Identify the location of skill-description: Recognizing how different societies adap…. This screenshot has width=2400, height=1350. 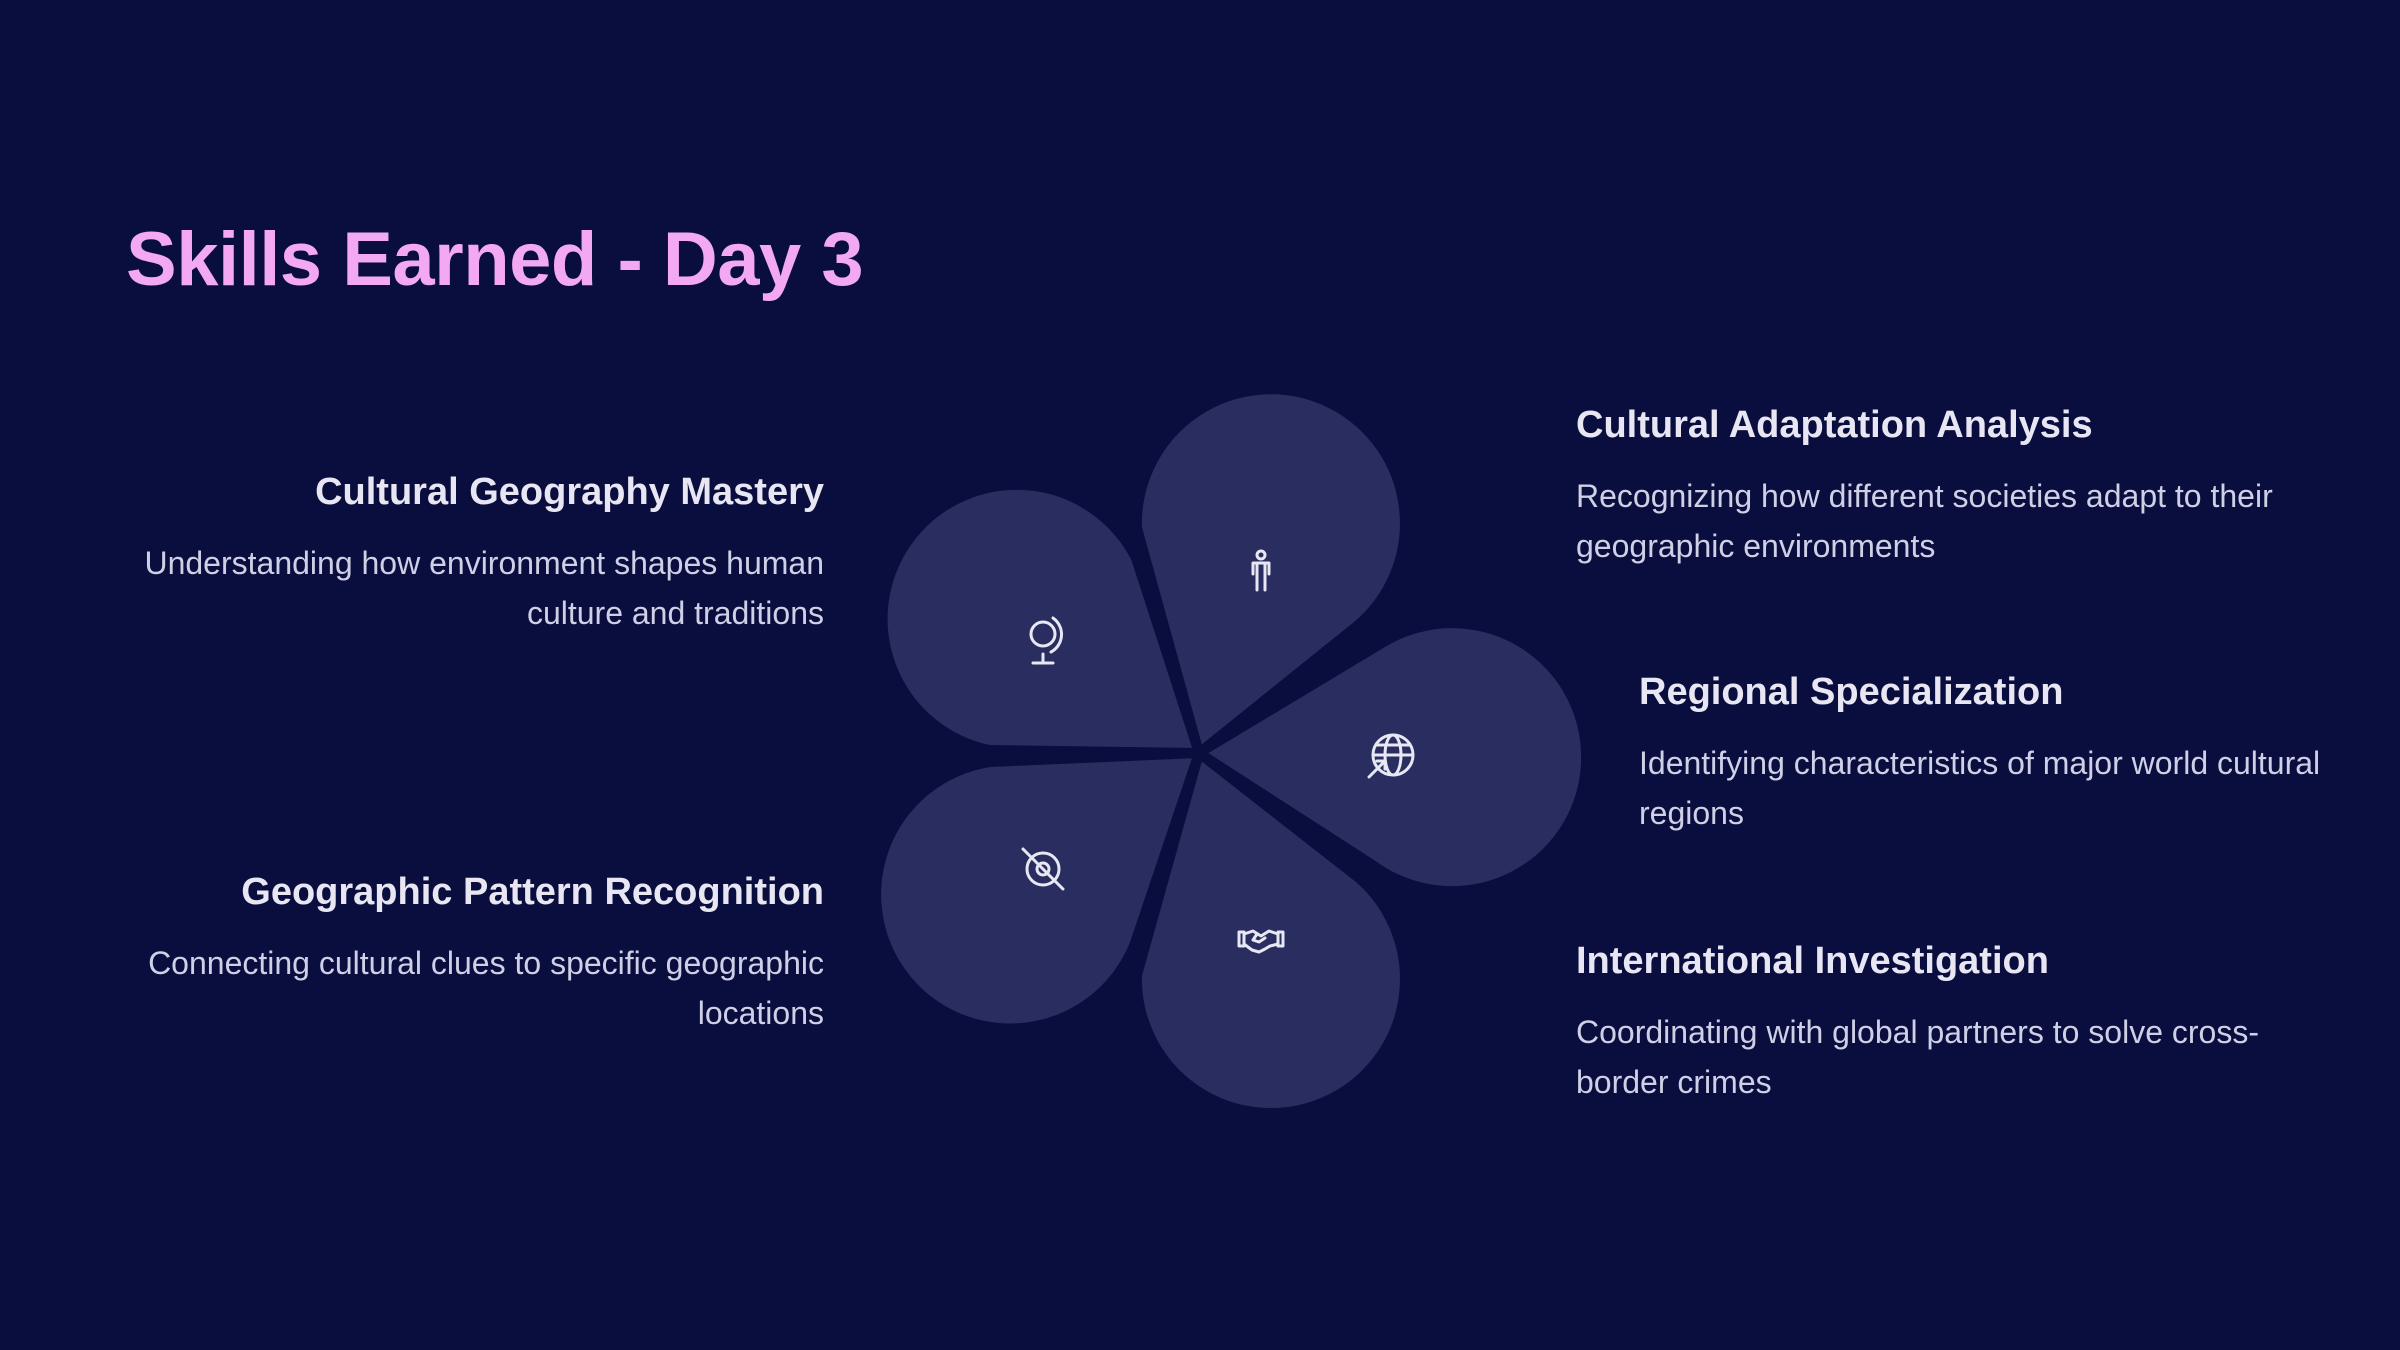
(1924, 520).